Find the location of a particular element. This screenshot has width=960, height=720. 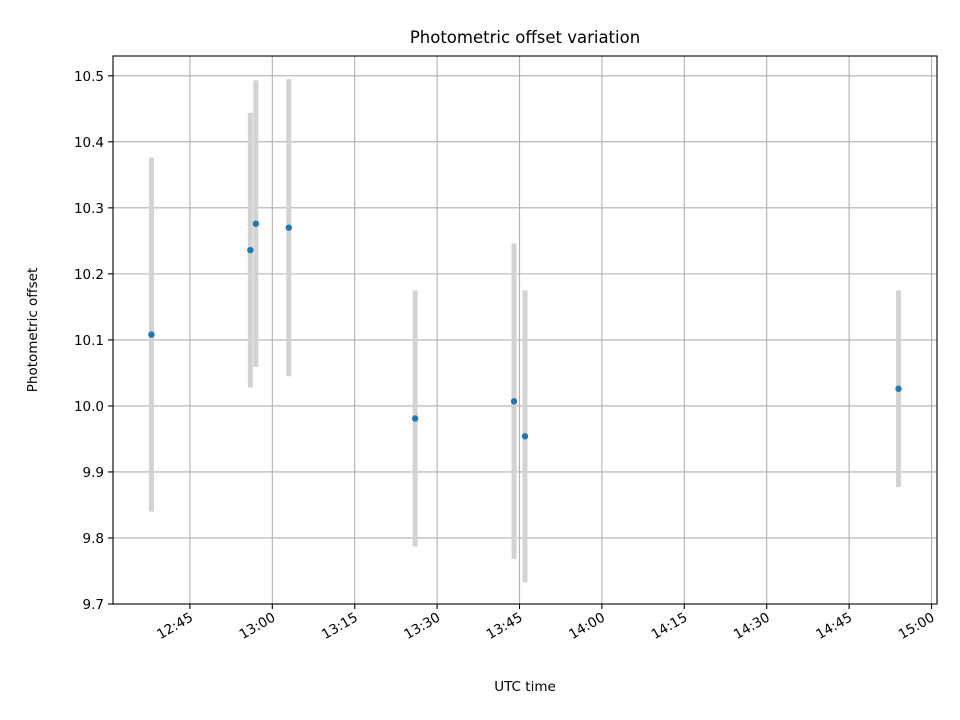

y-tick-label: 9.7 is located at coordinates (93, 605).